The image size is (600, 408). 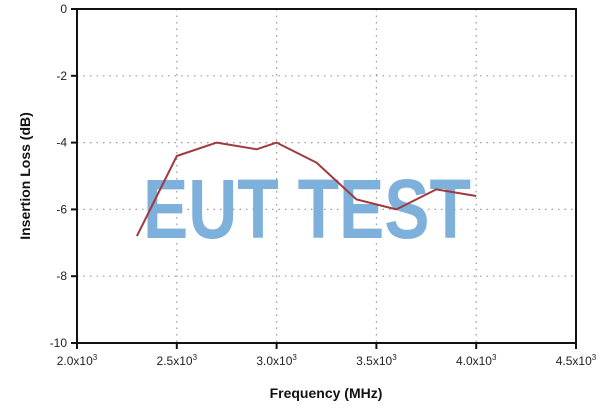 What do you see at coordinates (63, 9) in the screenshot?
I see `y-tick-label: 0` at bounding box center [63, 9].